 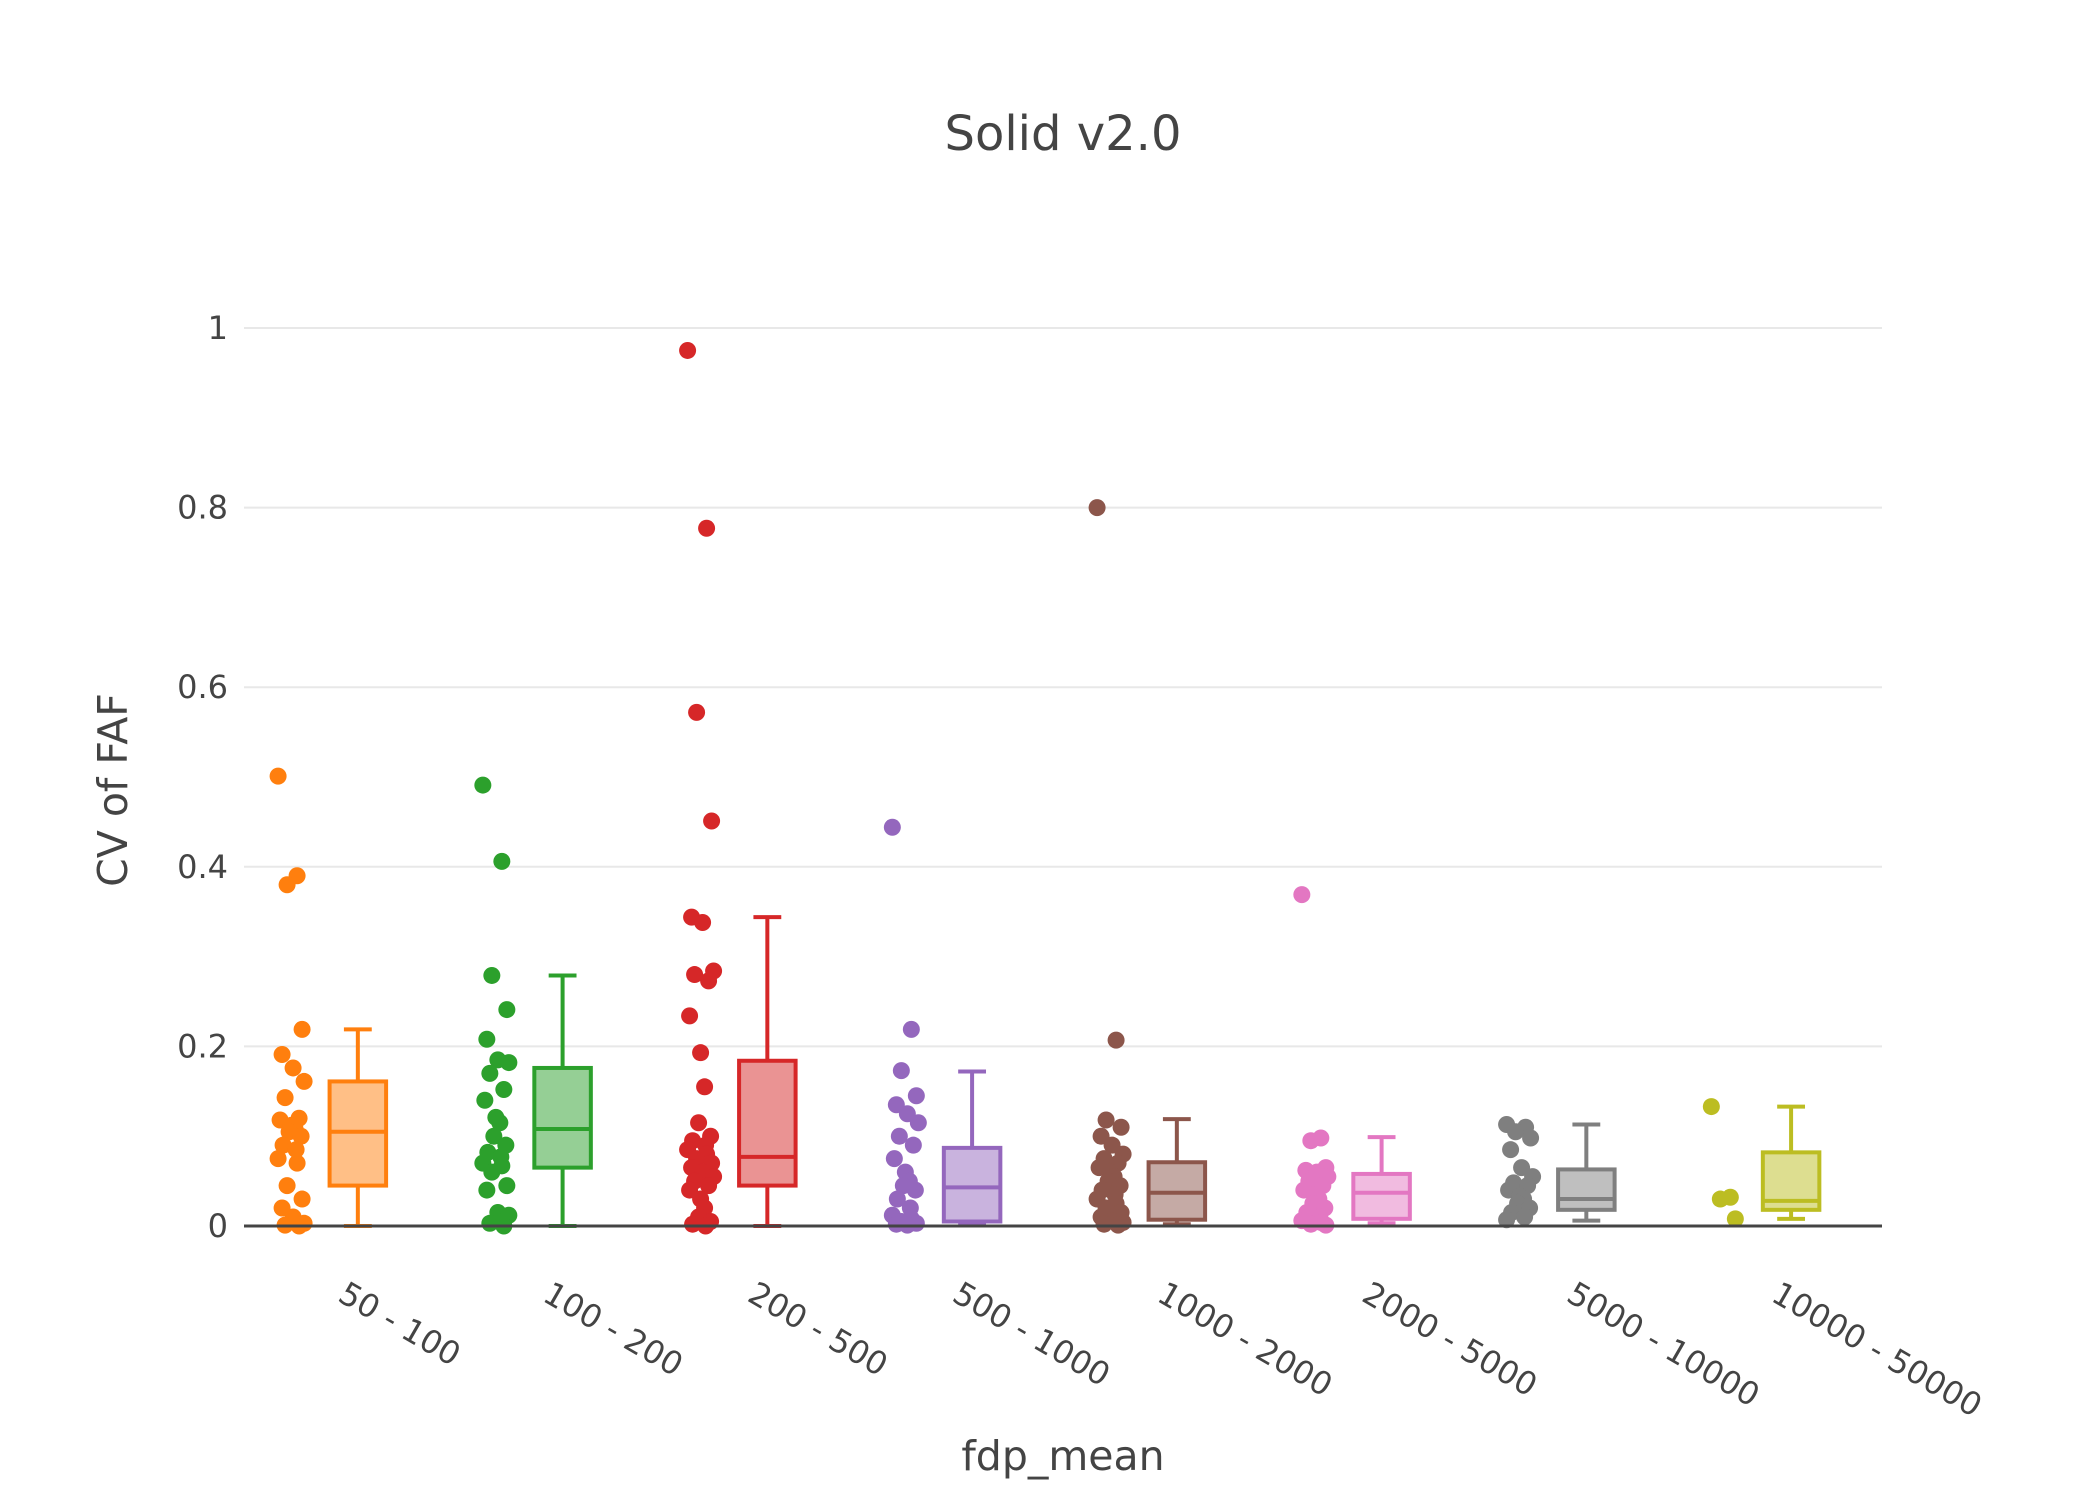 I want to click on x-axis-title: fdp_mean, so click(x=1062, y=1456).